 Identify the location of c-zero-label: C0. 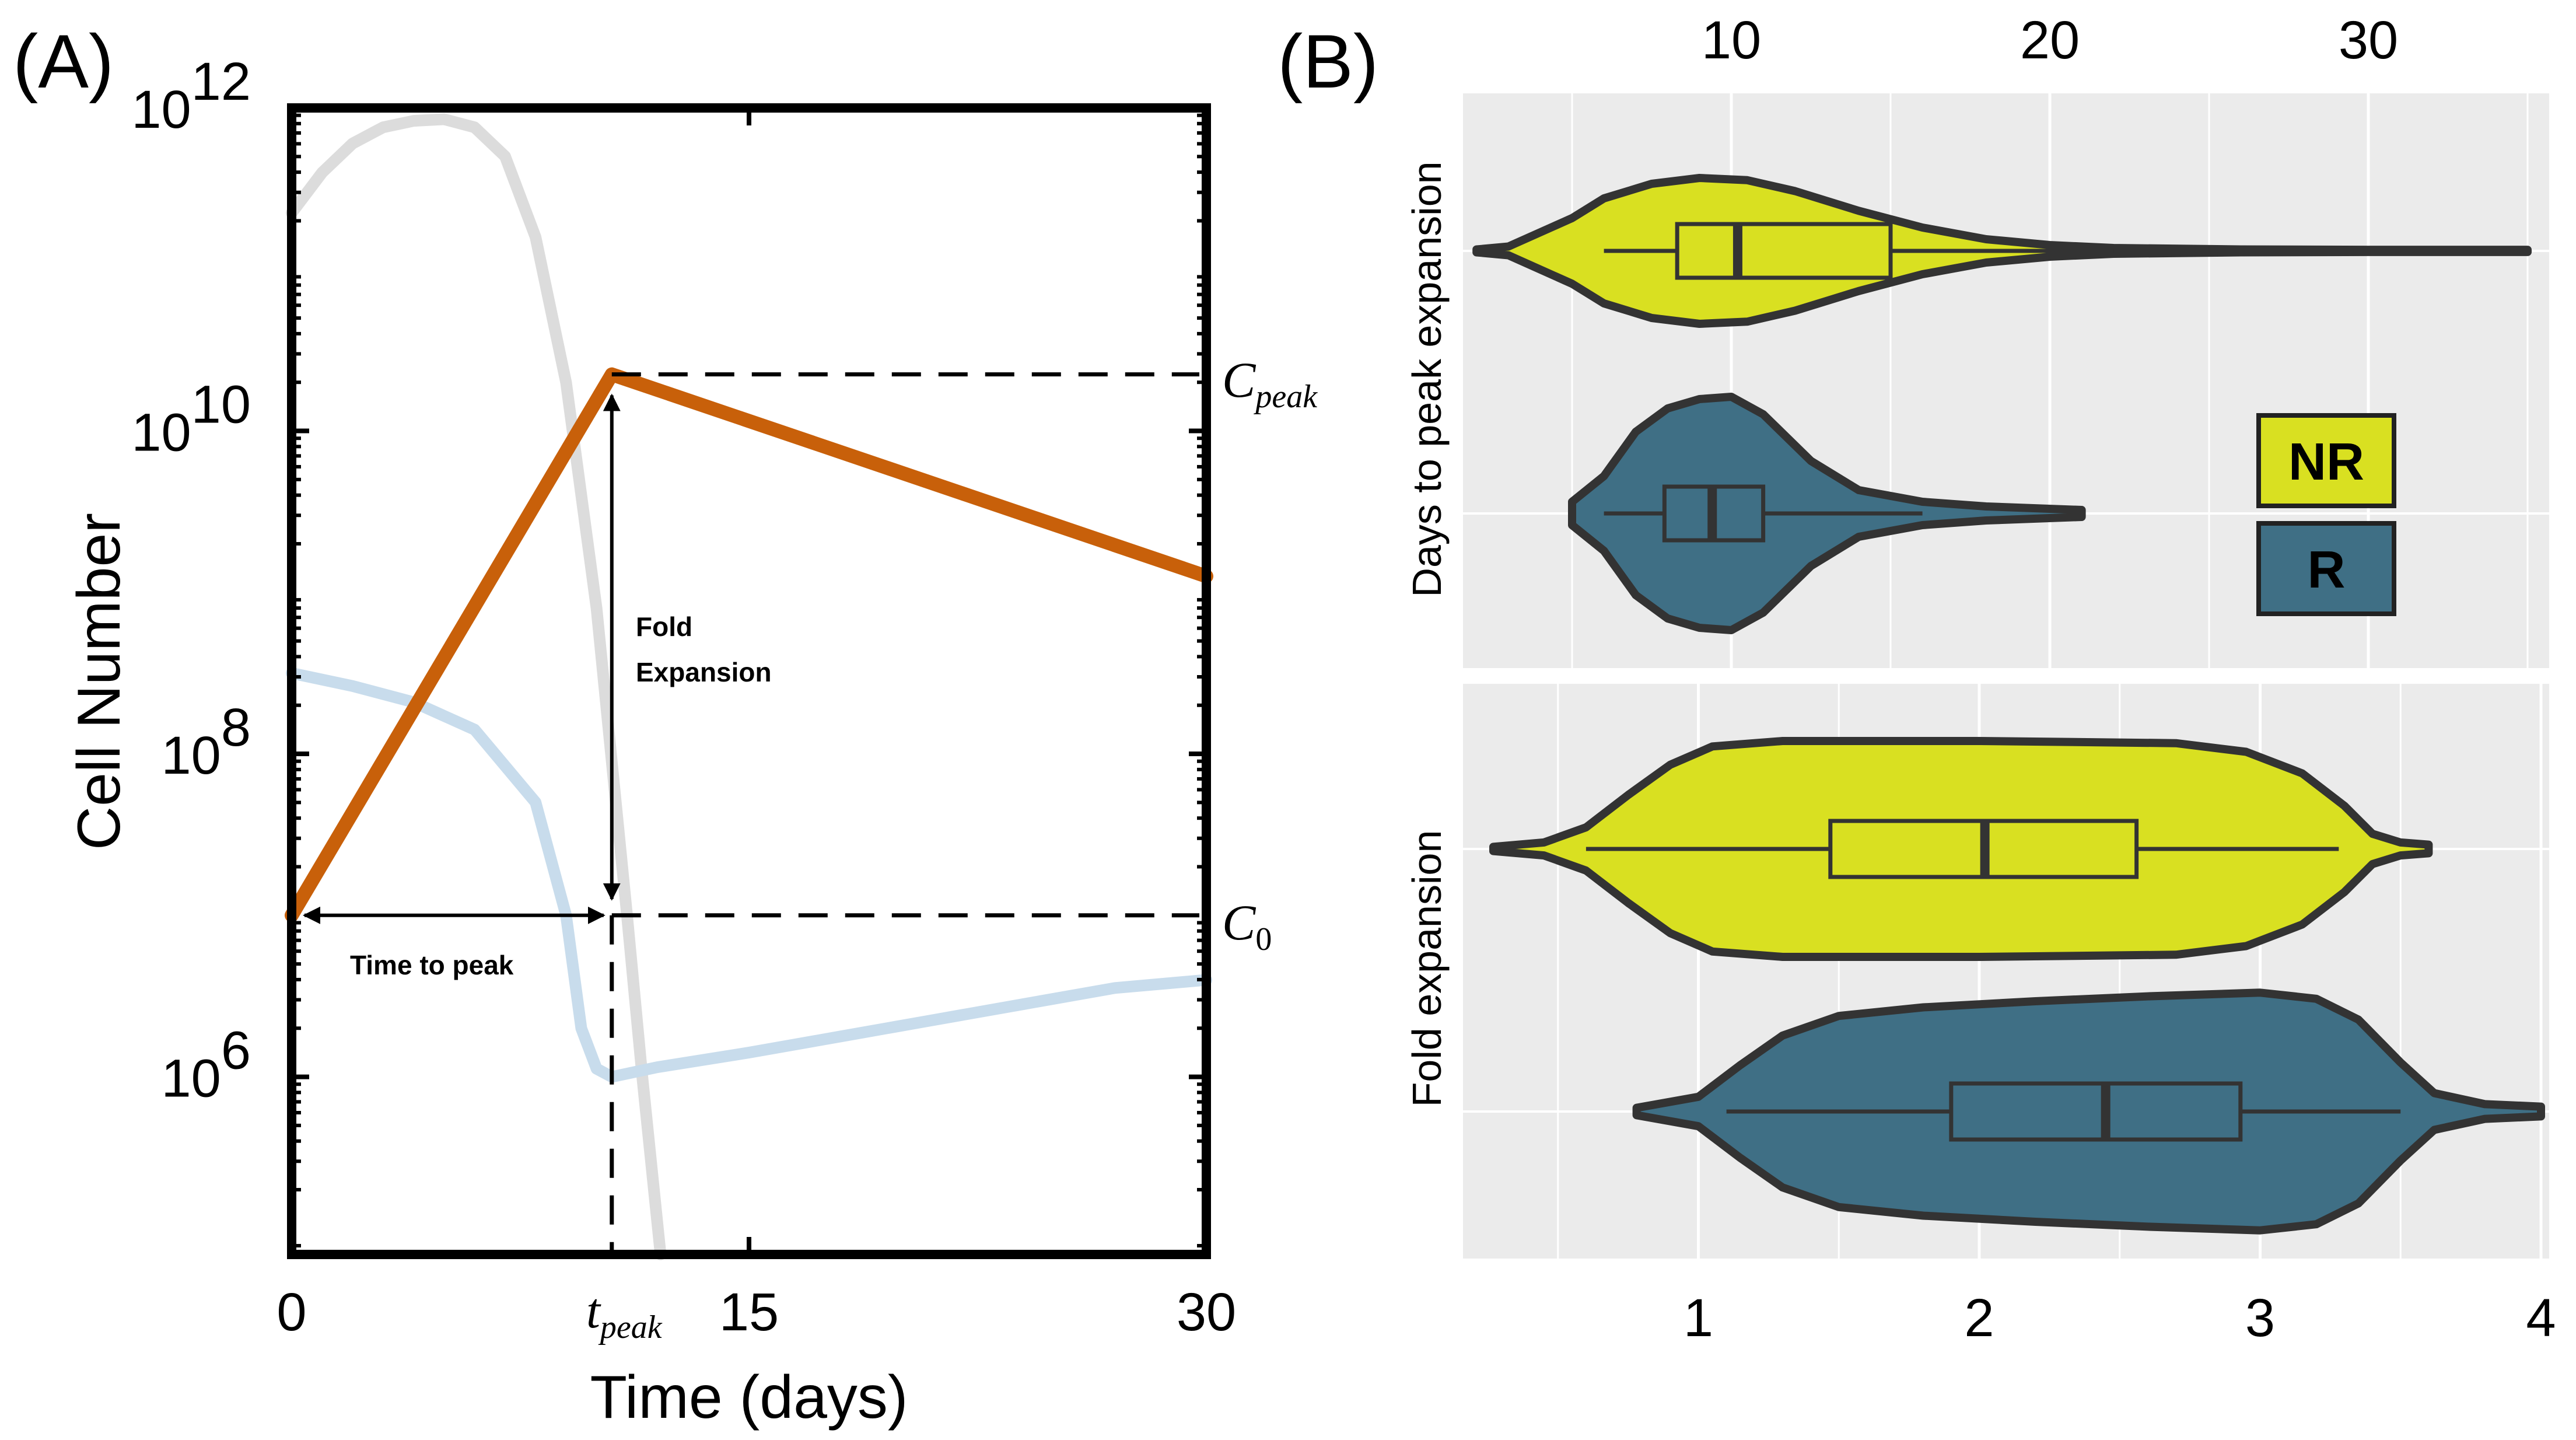
(1247, 925).